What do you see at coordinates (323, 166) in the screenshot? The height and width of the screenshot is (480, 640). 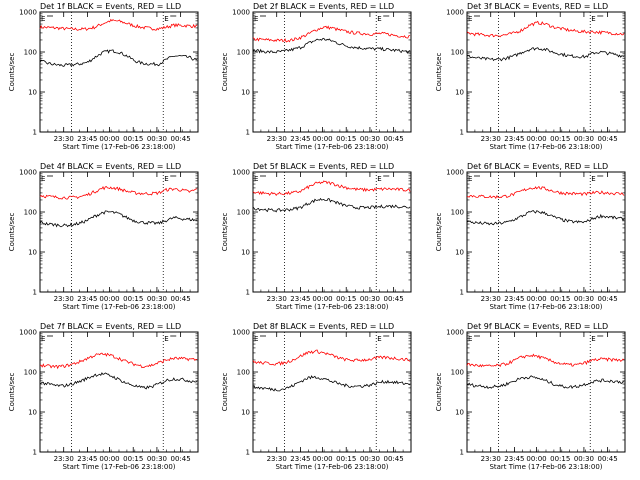 I see `panel-title: Det 5f BLACK = Events, RED = LLD` at bounding box center [323, 166].